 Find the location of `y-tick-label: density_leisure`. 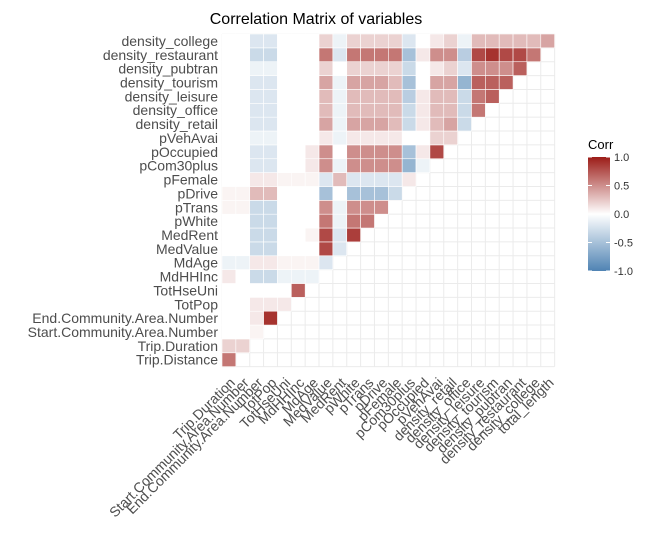

y-tick-label: density_leisure is located at coordinates (172, 96).